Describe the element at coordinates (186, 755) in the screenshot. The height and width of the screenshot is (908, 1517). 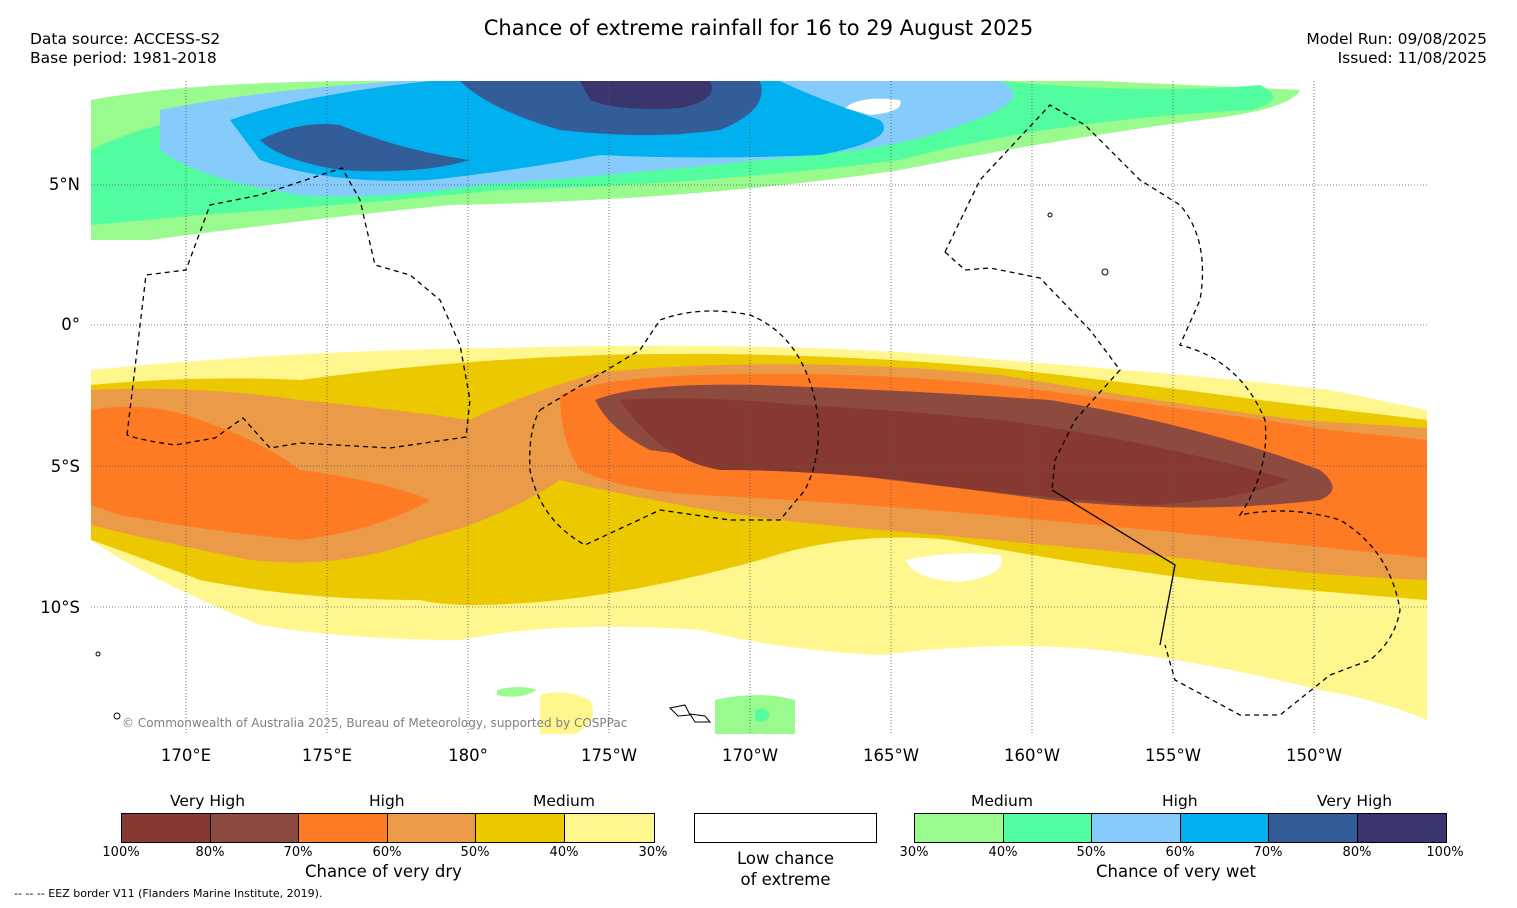
I see `lon-label: 170°E` at that location.